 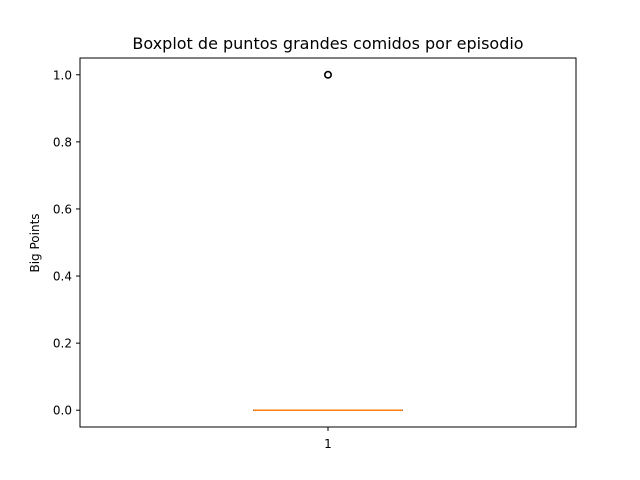 What do you see at coordinates (62, 344) in the screenshot?
I see `y-tick-label: 0.2` at bounding box center [62, 344].